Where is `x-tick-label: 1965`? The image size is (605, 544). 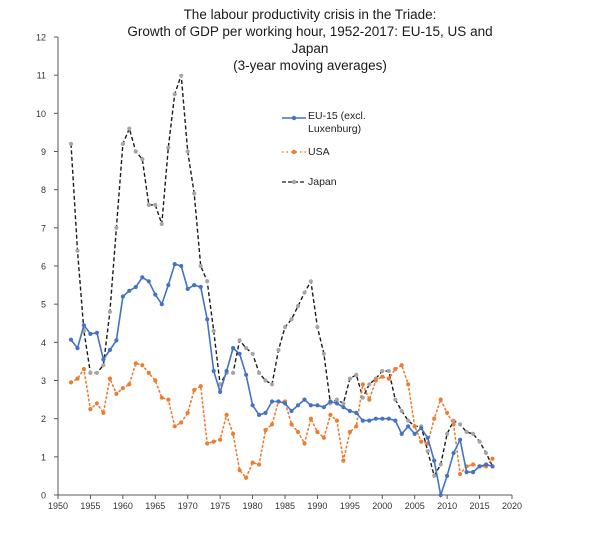 x-tick-label: 1965 is located at coordinates (155, 506).